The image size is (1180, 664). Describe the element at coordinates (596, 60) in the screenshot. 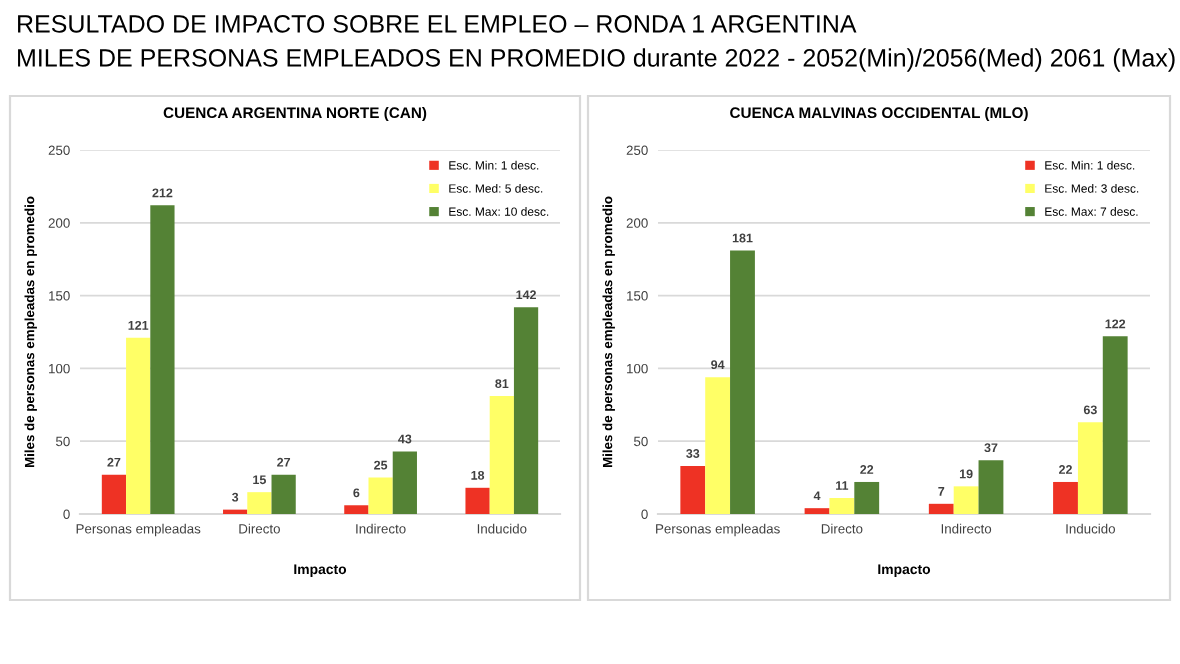

I see `text: MILES DE PERSONAS EMPLEADOS EN PROMEDIO durante 2022 - 2052(Min)/2056(Med) 2061 (Max)` at that location.